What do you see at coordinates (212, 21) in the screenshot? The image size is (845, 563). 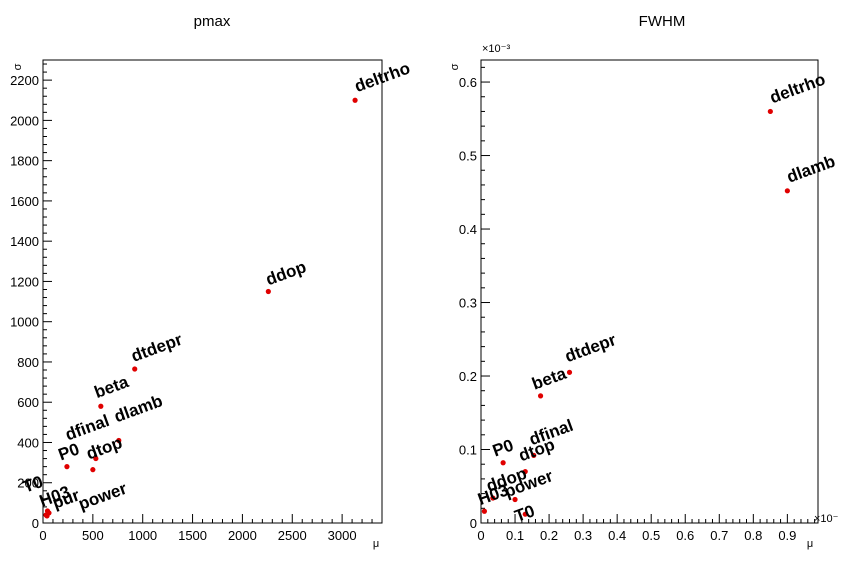 I see `chart-title: pmax` at bounding box center [212, 21].